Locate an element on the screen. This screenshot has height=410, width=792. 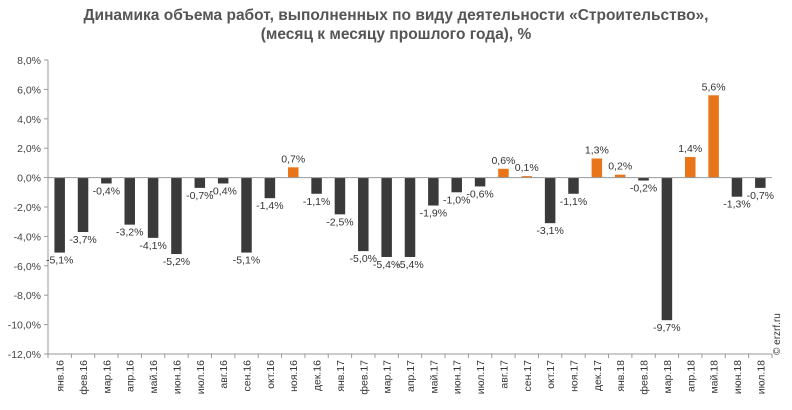
x-tick-label: апр.17 is located at coordinates (411, 376).